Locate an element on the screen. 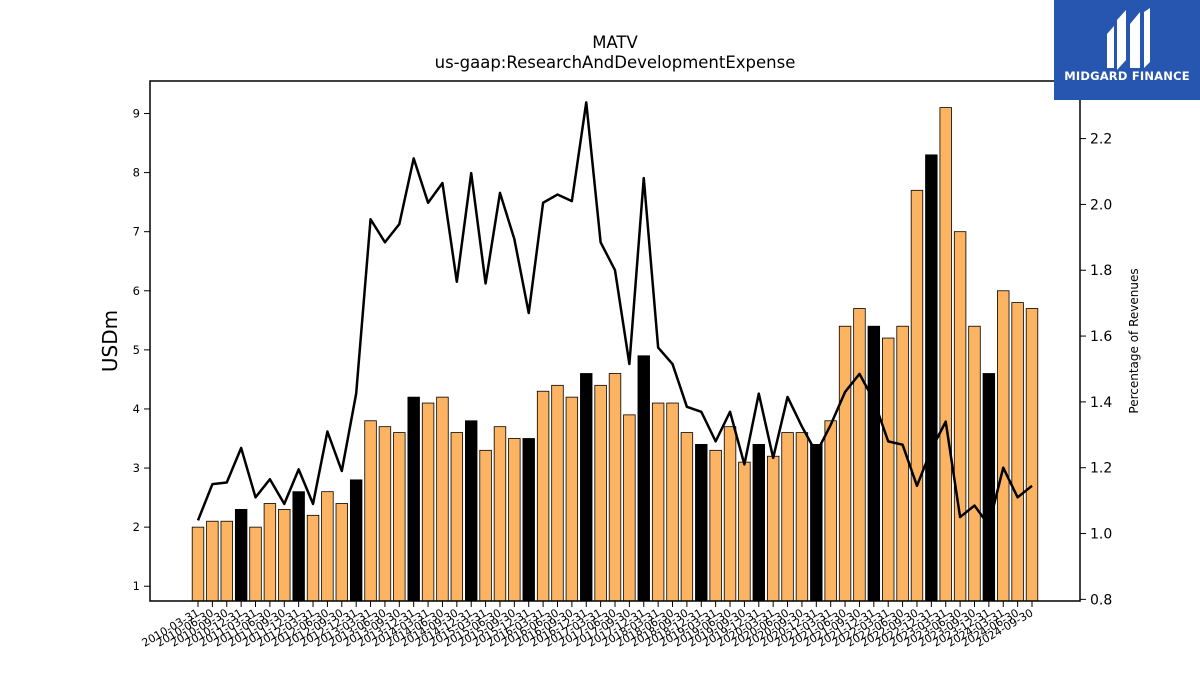 The width and height of the screenshot is (1200, 675). logo-text: MIDGARD FINANCE is located at coordinates (1127, 76).